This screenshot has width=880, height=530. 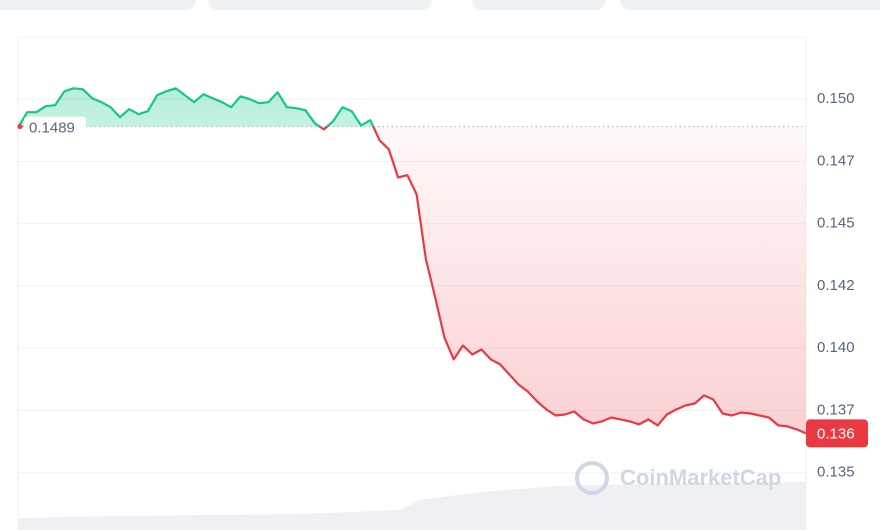 I want to click on baseline-label: 0.1489, so click(x=52, y=128).